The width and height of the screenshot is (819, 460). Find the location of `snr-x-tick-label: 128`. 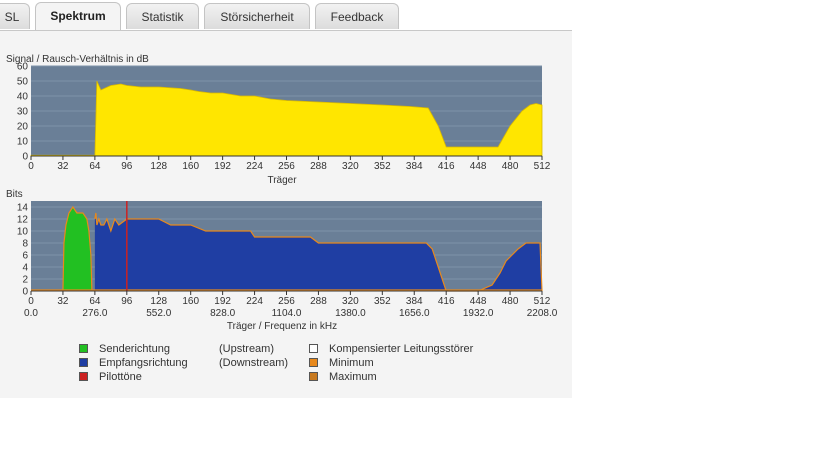

snr-x-tick-label: 128 is located at coordinates (158, 166).